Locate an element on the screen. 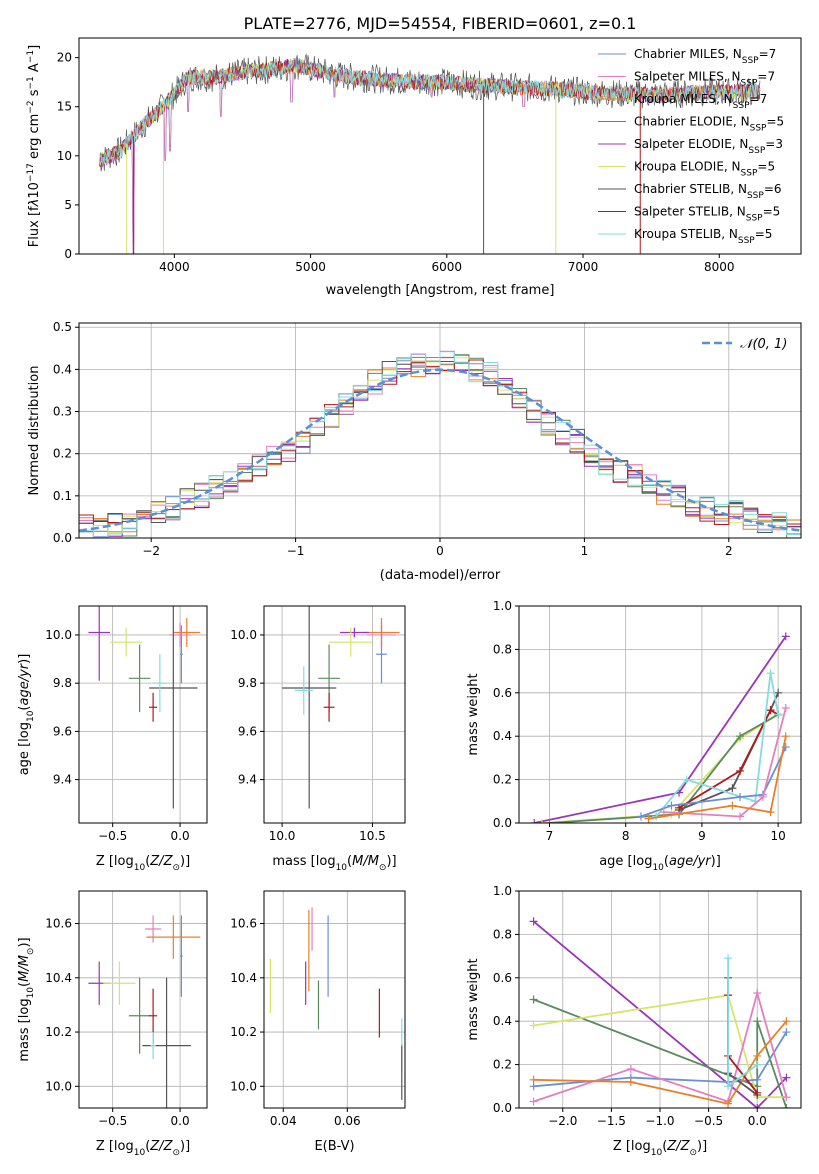 Image resolution: width=819 pixels, height=1174 pixels. normal-curve is located at coordinates (440, 450).